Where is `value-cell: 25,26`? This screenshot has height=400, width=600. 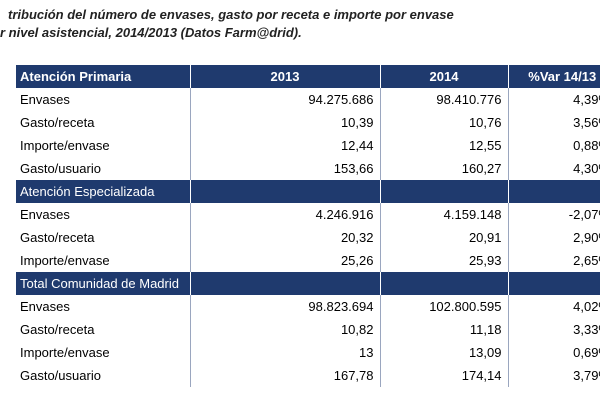 value-cell: 25,26 is located at coordinates (284, 260).